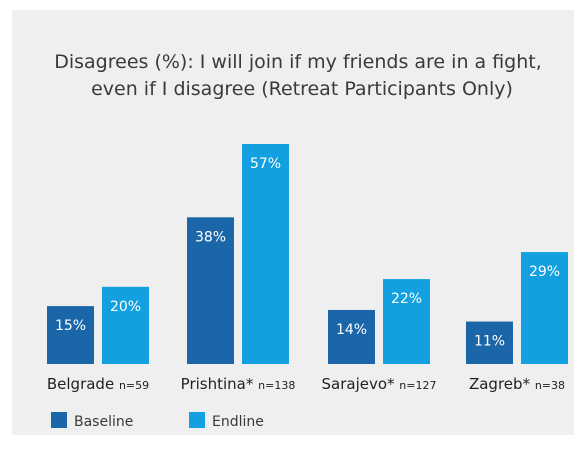 The height and width of the screenshot is (458, 585). I want to click on data-label-endline-1: 57%, so click(265, 164).